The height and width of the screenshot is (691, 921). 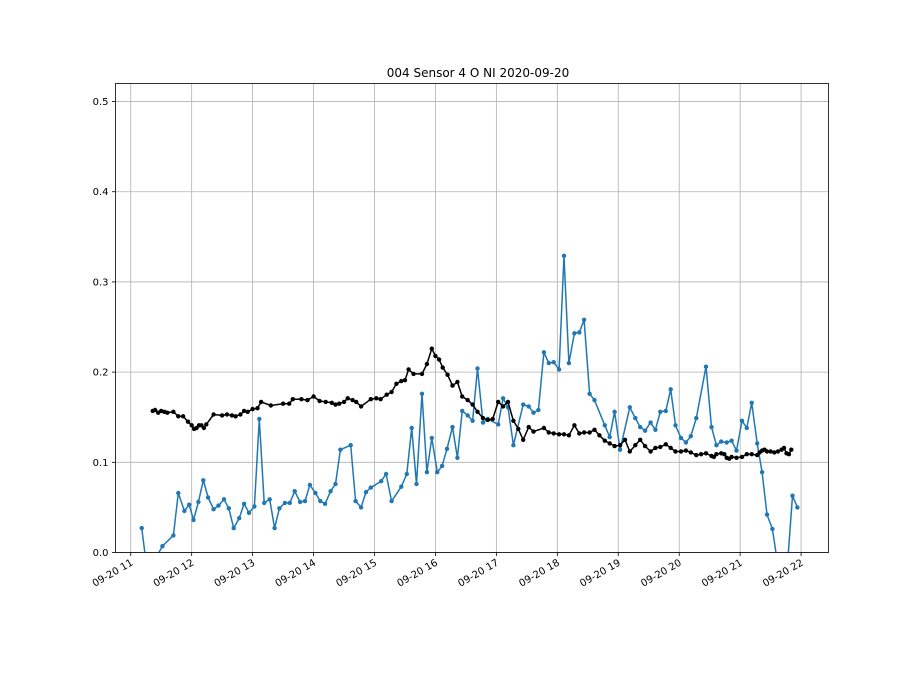 What do you see at coordinates (101, 102) in the screenshot?
I see `y-tick-label: 0.5` at bounding box center [101, 102].